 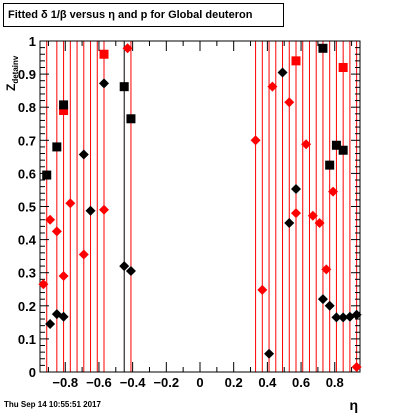 I want to click on y-tick-label: 0.3, so click(x=27, y=273).